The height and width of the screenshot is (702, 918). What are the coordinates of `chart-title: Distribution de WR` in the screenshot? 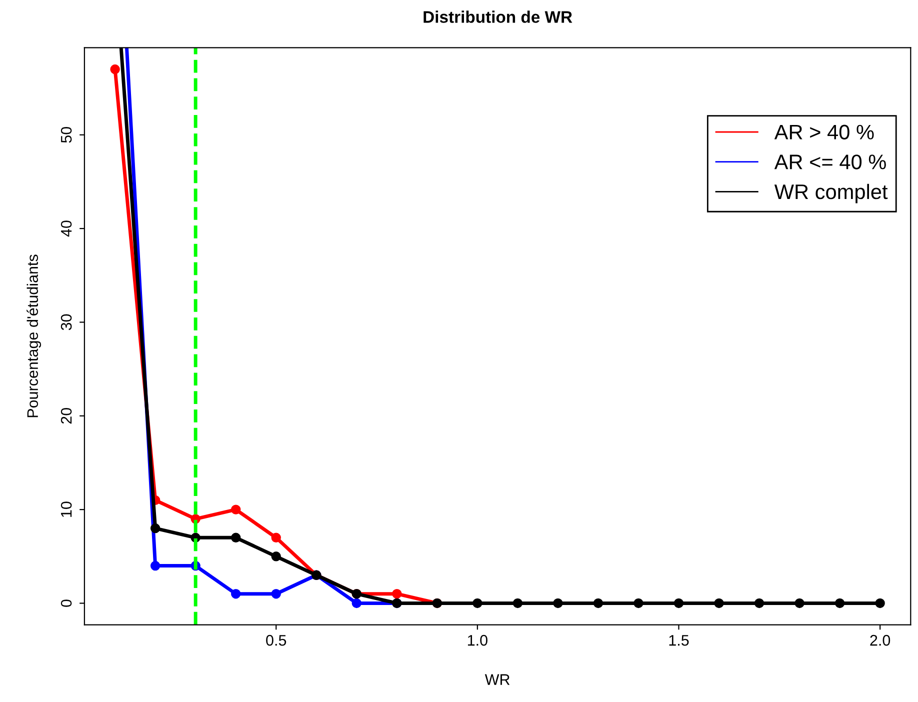 It's located at (498, 16).